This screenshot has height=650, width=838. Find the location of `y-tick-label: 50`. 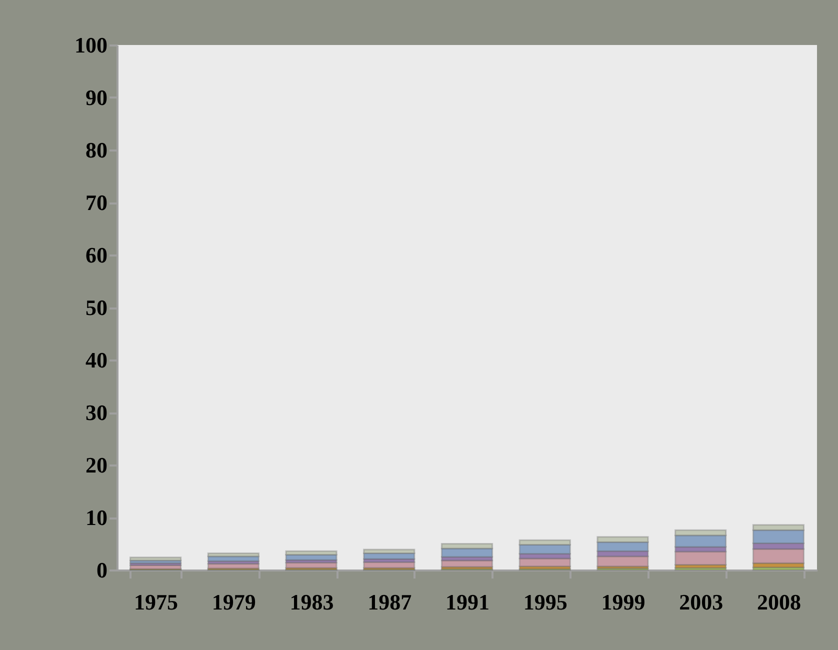

y-tick-label: 50 is located at coordinates (97, 307).